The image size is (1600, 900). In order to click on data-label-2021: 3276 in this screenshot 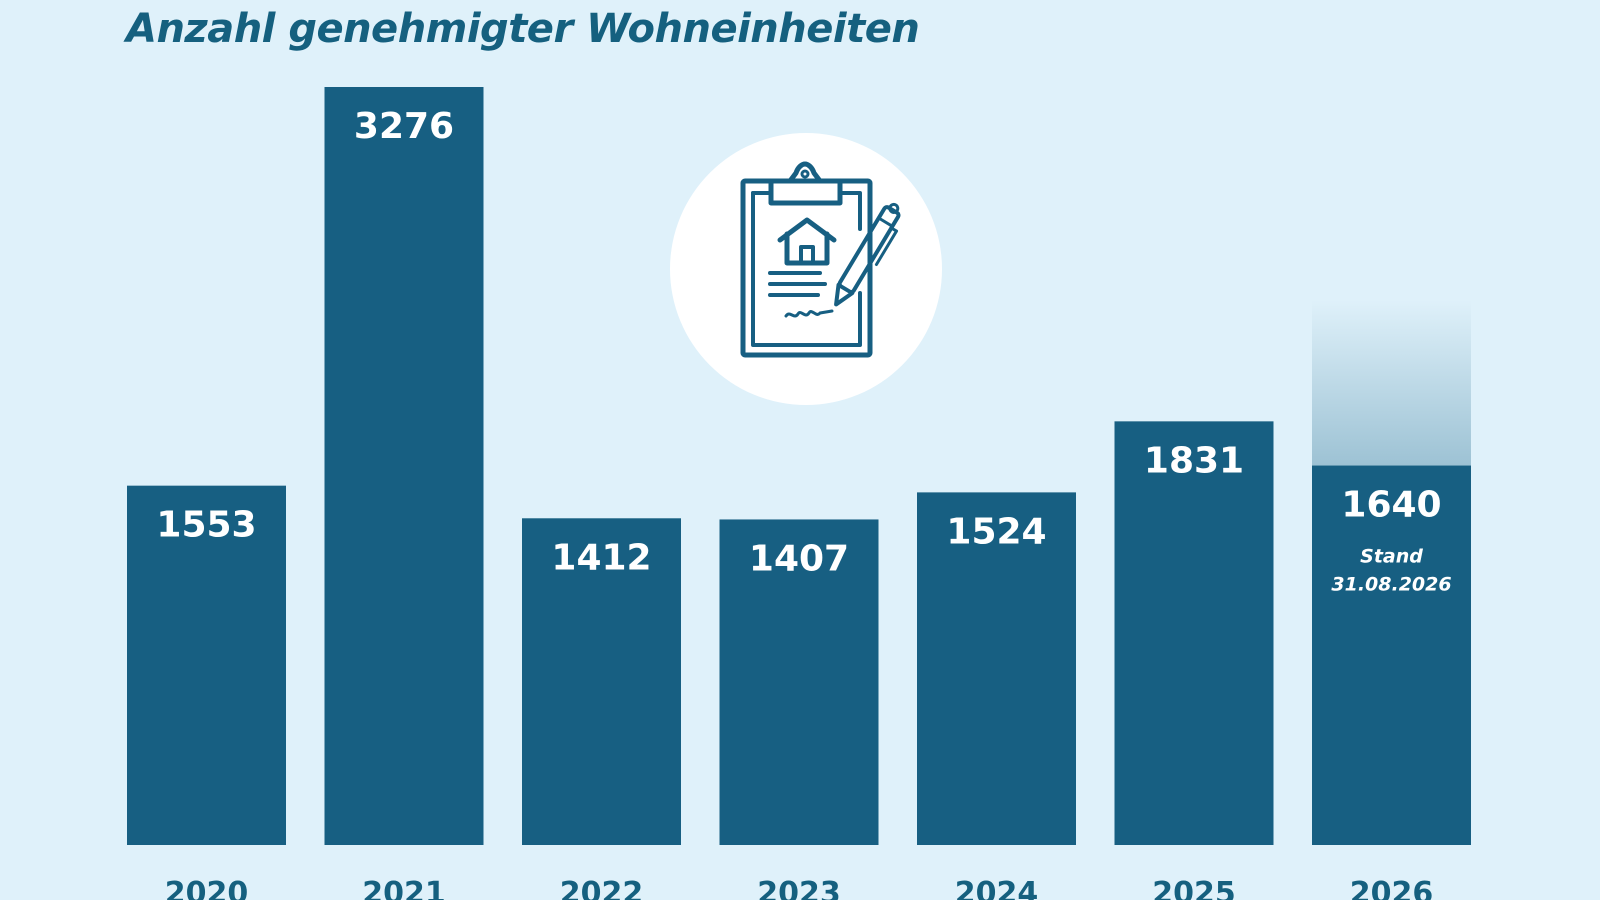, I will do `click(404, 126)`.